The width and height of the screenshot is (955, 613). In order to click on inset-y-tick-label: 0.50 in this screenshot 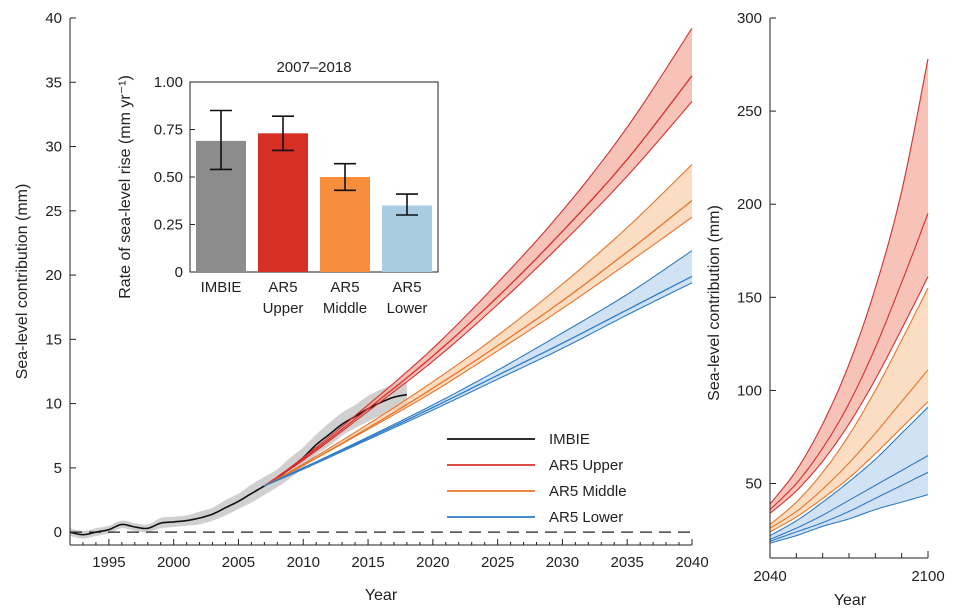, I will do `click(168, 177)`.